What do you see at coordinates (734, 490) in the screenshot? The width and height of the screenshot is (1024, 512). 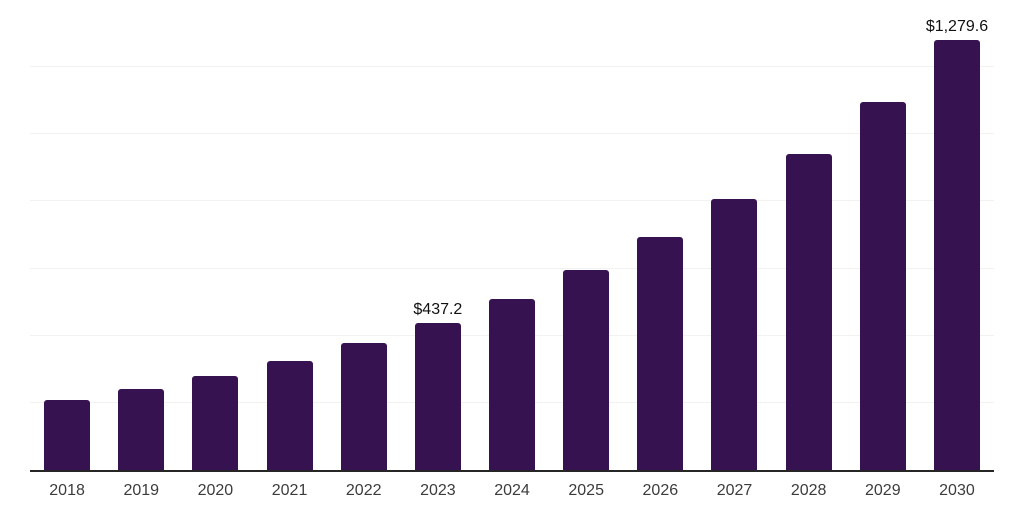 I see `x-tick-label-2027: 2027` at bounding box center [734, 490].